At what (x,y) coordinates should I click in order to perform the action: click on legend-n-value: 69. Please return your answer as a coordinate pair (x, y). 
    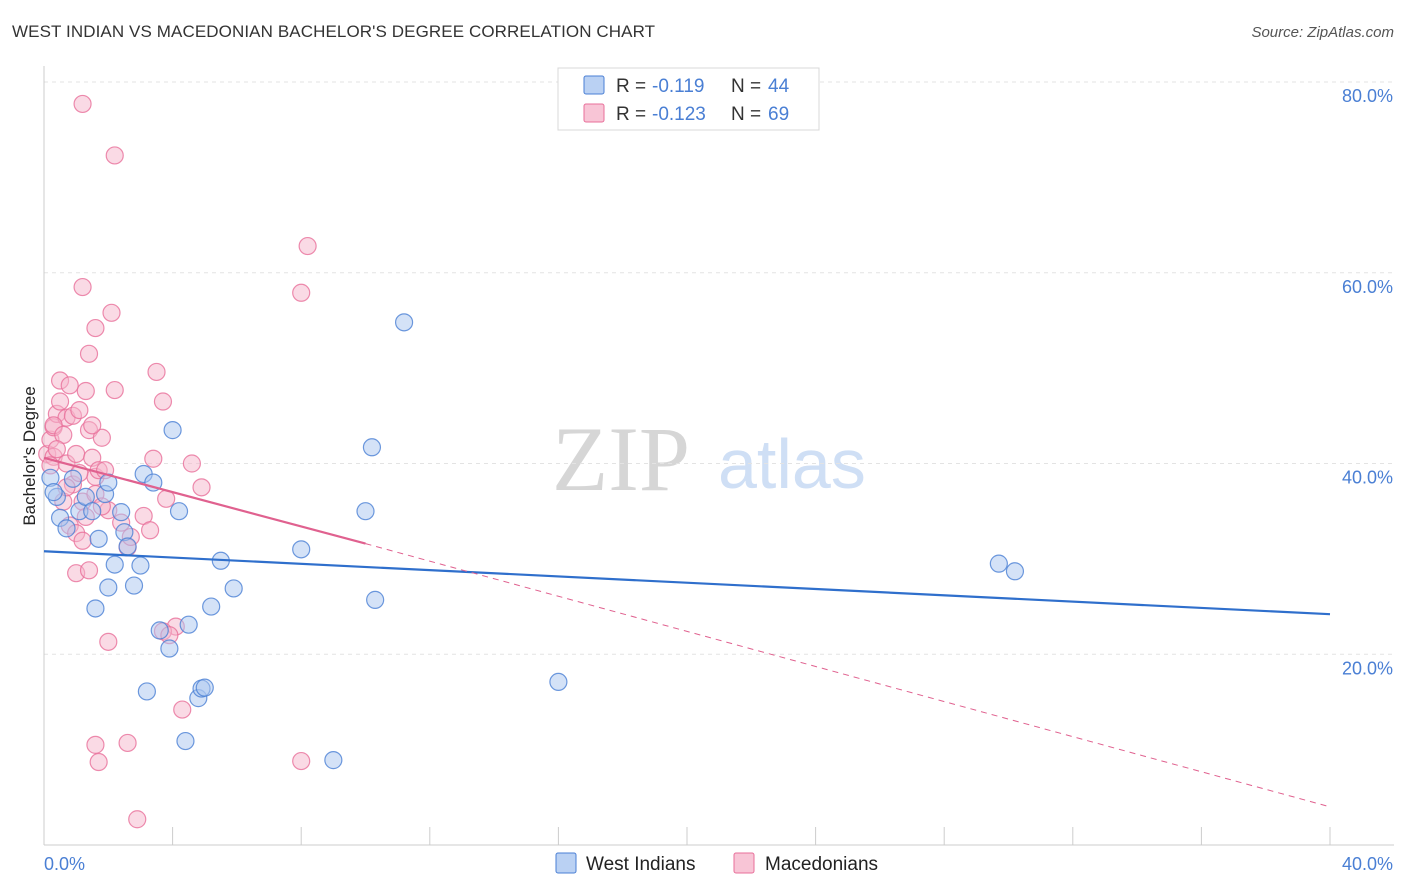
    Looking at the image, I should click on (778, 114).